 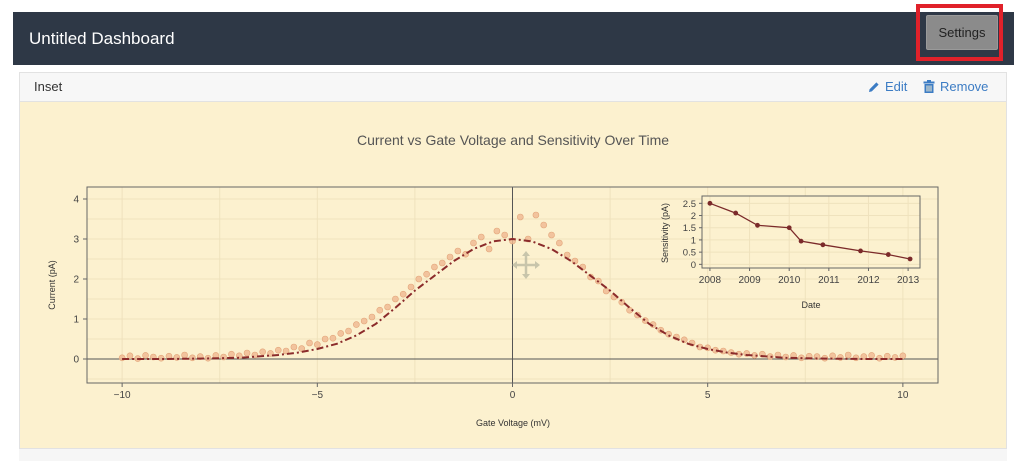 I want to click on inset-plot-ticks: 2008 2009 2010 2011 2012 2013 00.5 11.522.5, so click(x=801, y=242).